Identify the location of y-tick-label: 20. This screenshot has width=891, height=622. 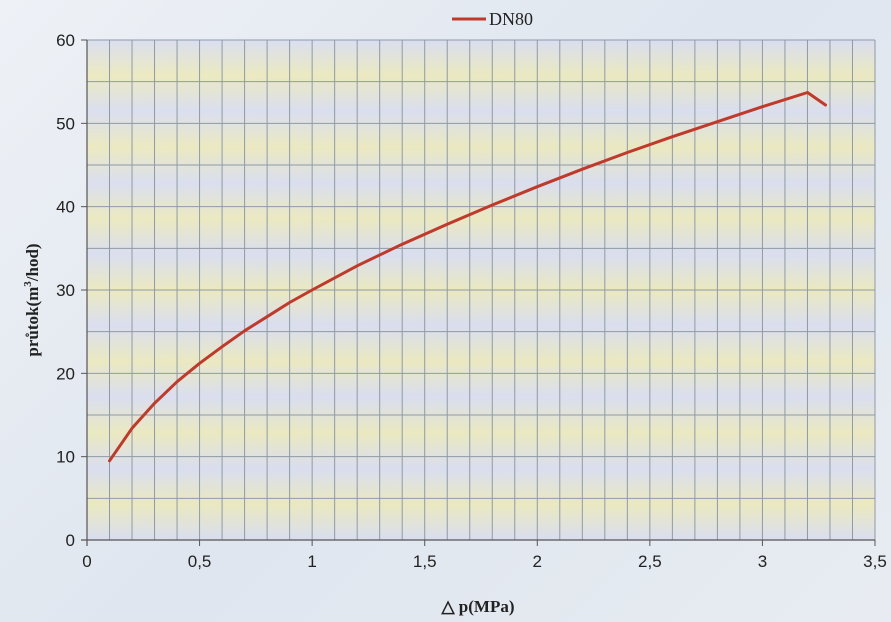
(65, 373).